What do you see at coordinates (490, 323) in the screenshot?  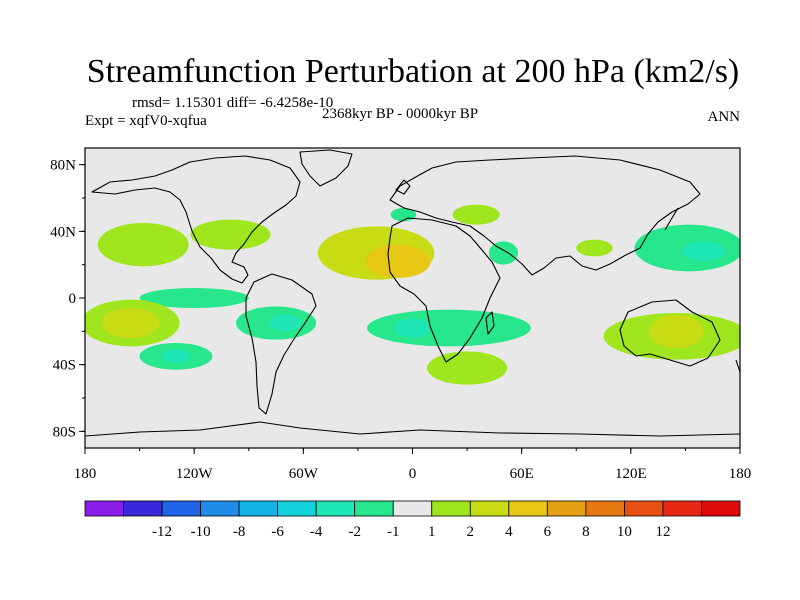 I see `coast-madagascar` at bounding box center [490, 323].